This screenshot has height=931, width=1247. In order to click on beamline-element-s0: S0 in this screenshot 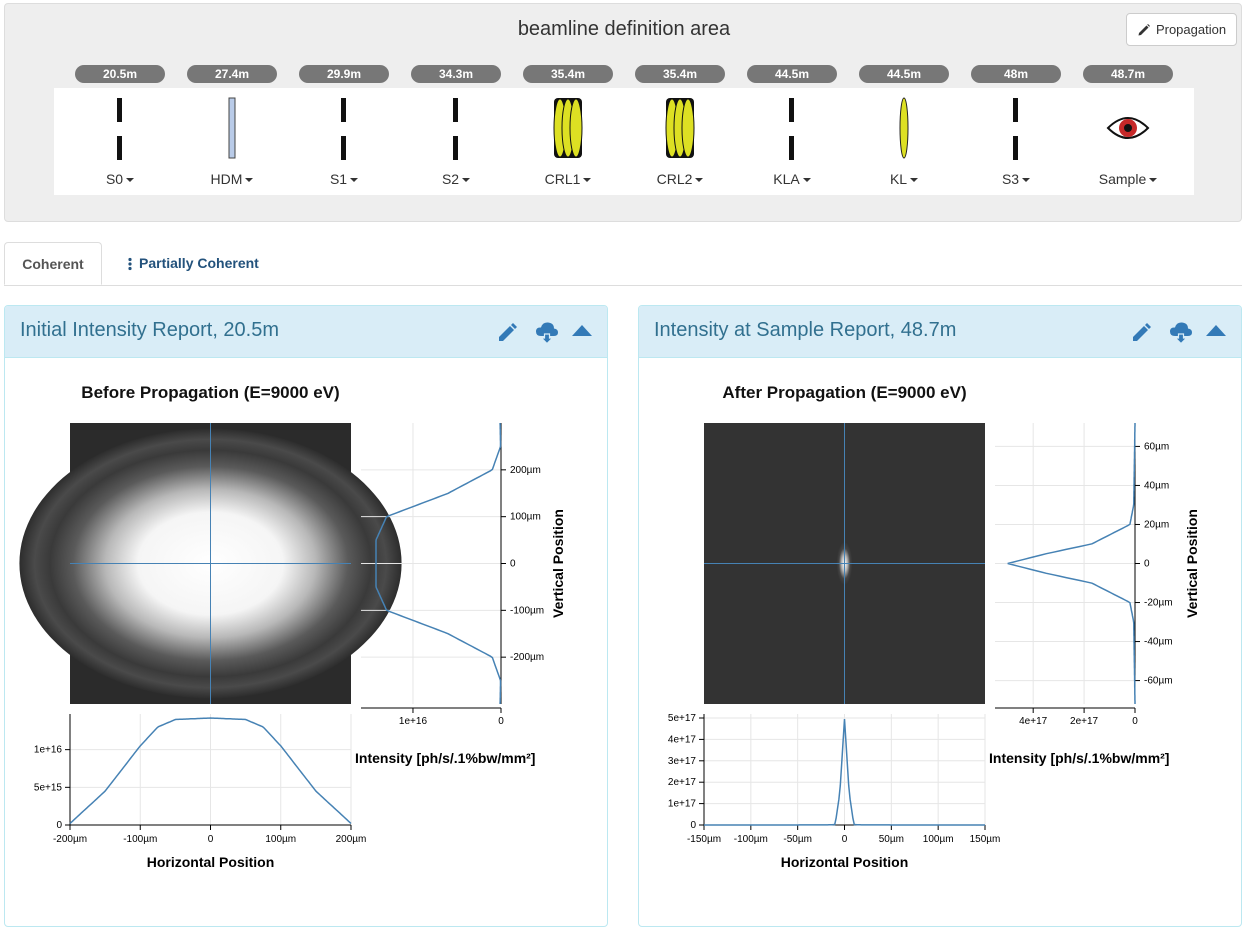, I will do `click(120, 141)`.